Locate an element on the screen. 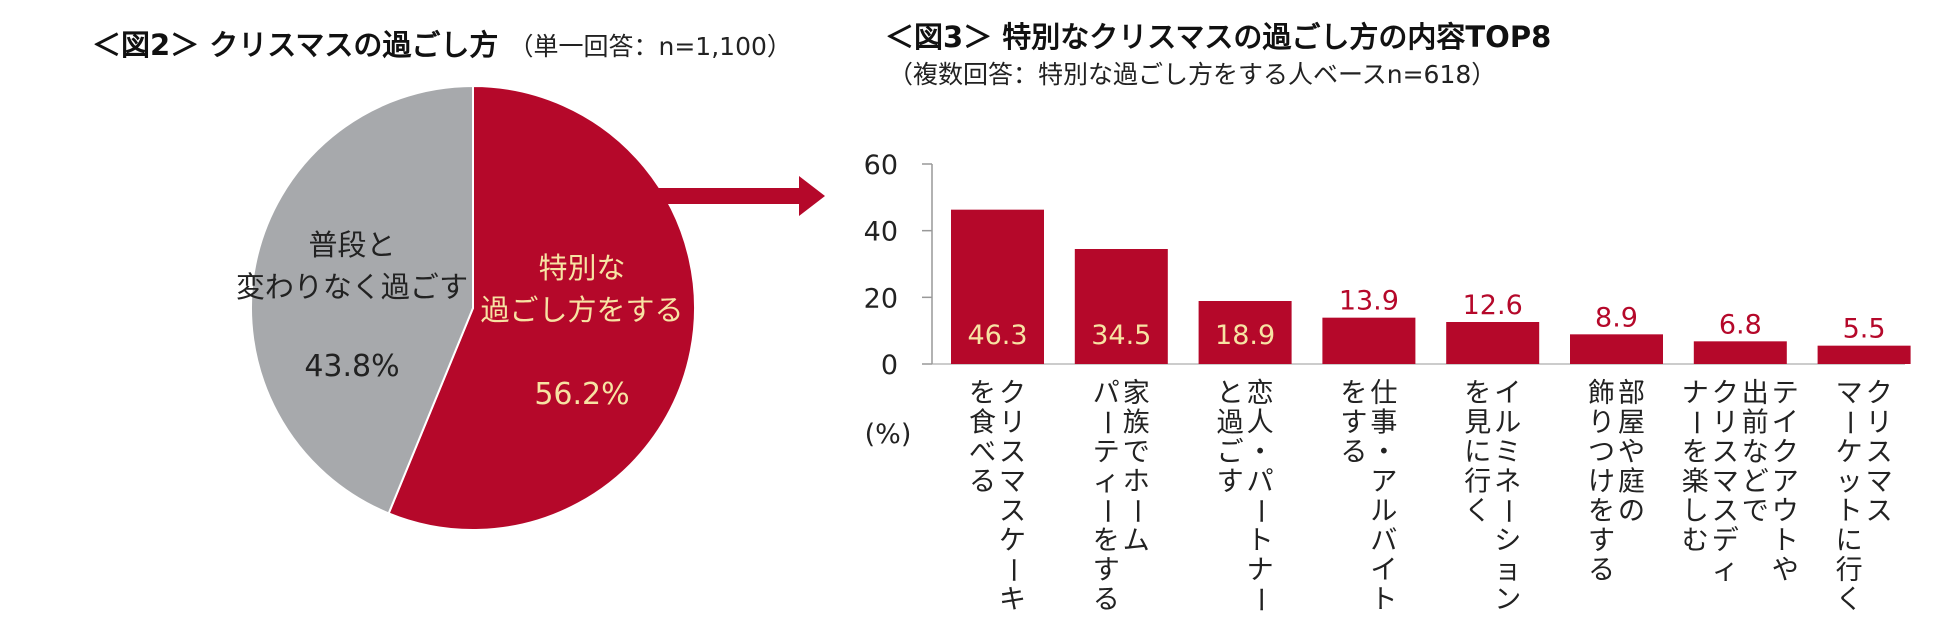  category-char: キ is located at coordinates (1012, 600).